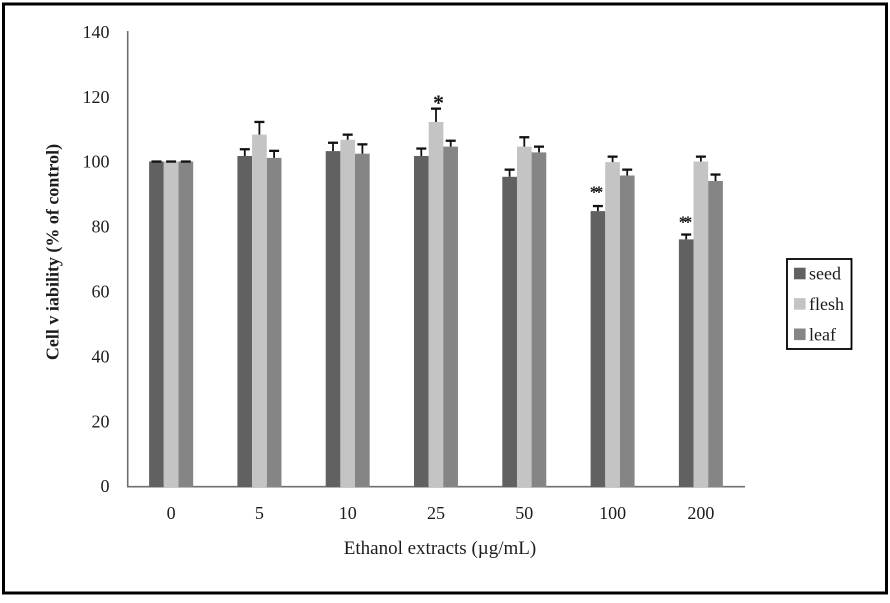  What do you see at coordinates (440, 548) in the screenshot?
I see `svg-text: Ethanol extracts (µg/mL)` at bounding box center [440, 548].